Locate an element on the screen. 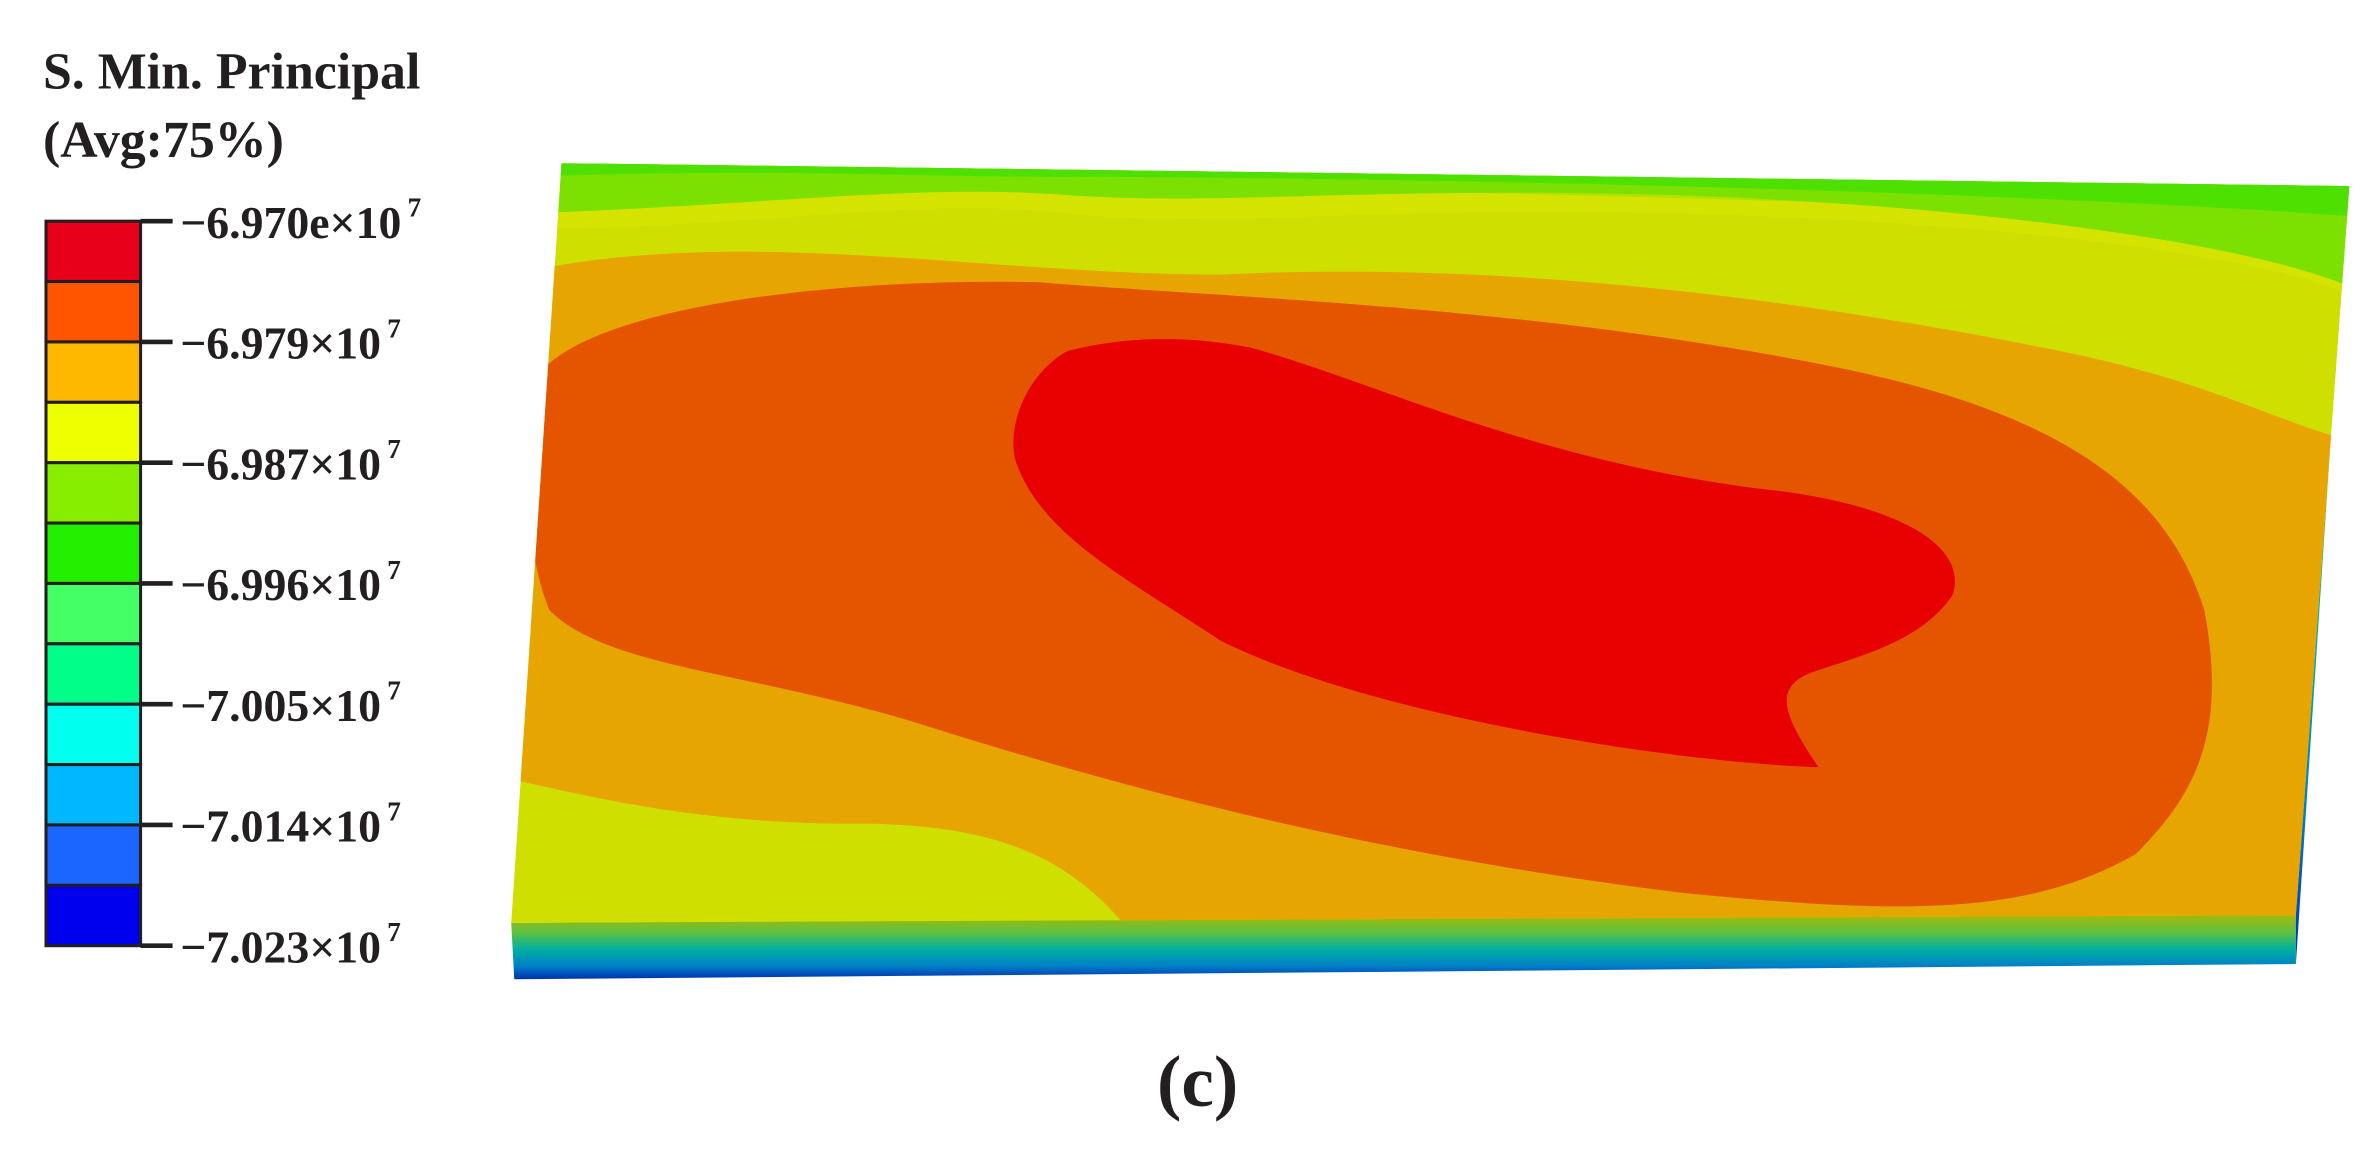 Image resolution: width=2380 pixels, height=1149 pixels. contour is located at coordinates (1484, 553).